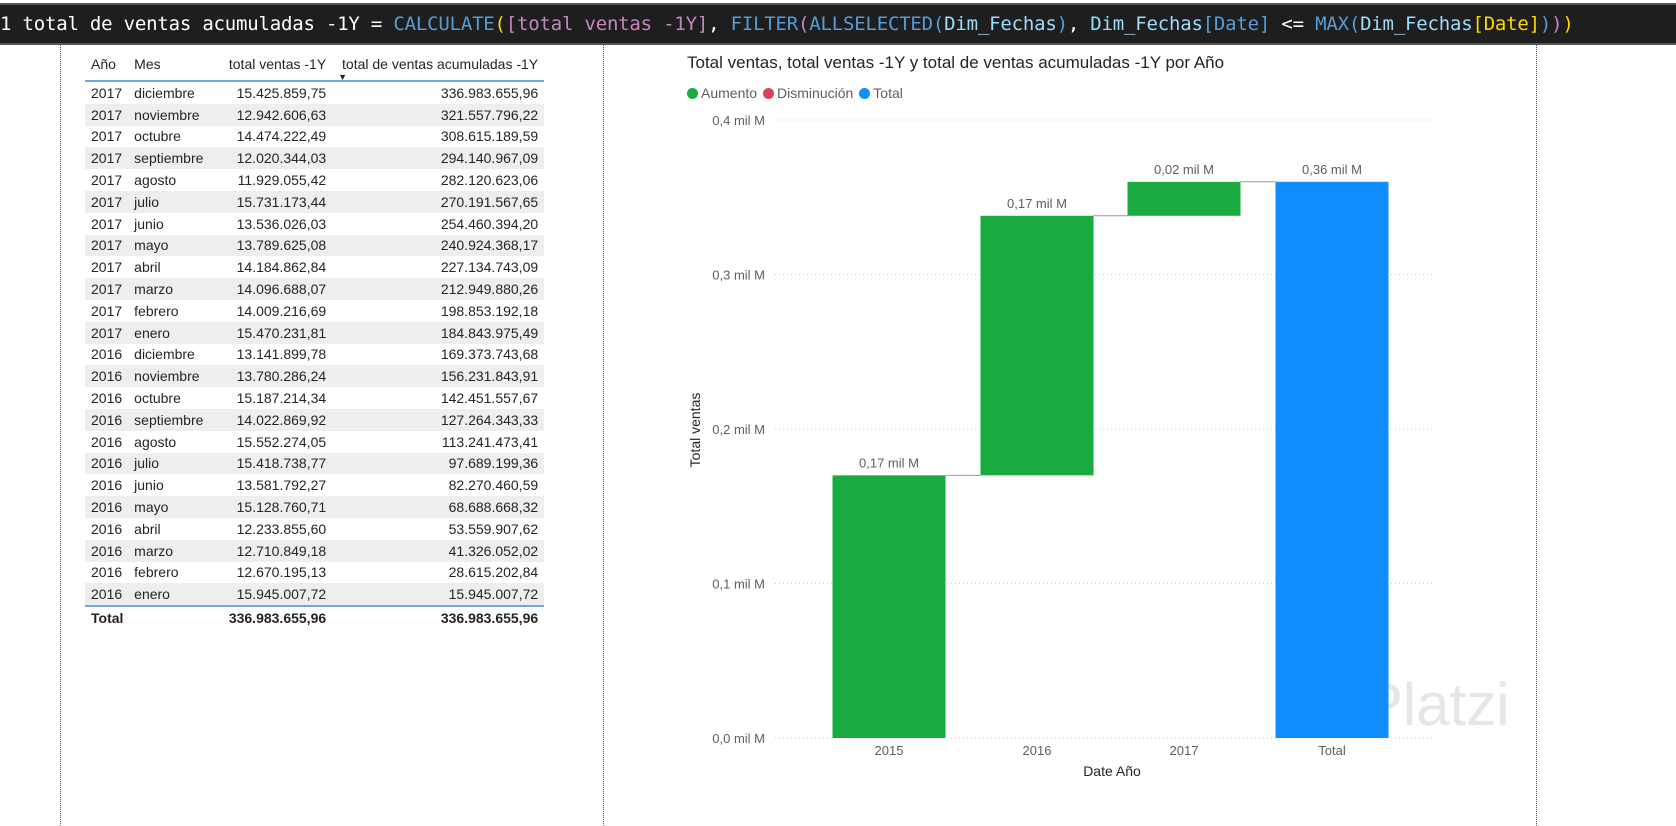 This screenshot has width=1676, height=826. Describe the element at coordinates (314, 267) in the screenshot. I see `table-row: 2017 abril 14.184.862,84 227.134.743,09` at that location.